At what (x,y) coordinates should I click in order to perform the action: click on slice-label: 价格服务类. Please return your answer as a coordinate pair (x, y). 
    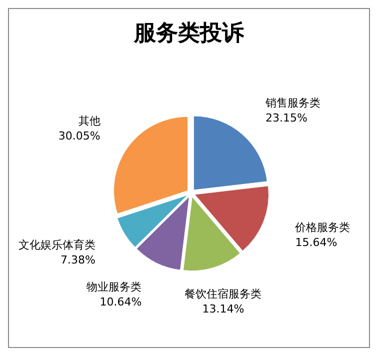
    Looking at the image, I should click on (322, 227).